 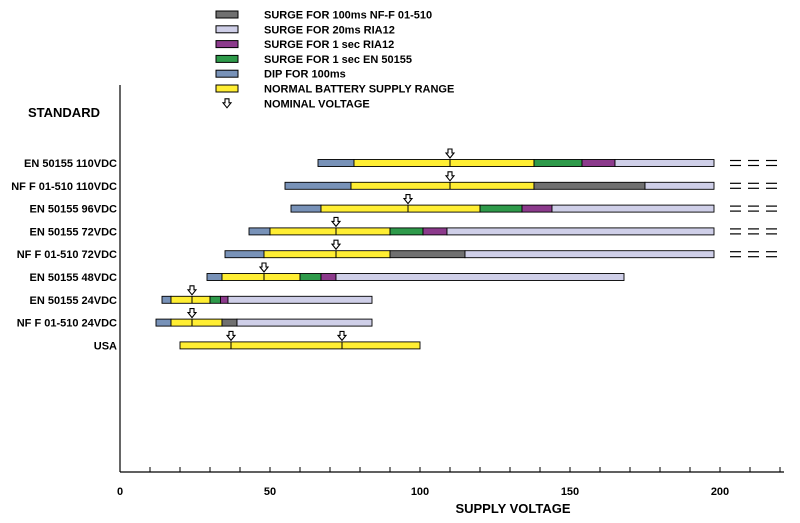 I want to click on legend-label-ria_surge_20ms: SURGE FOR 20ms RIA12, so click(x=329, y=30).